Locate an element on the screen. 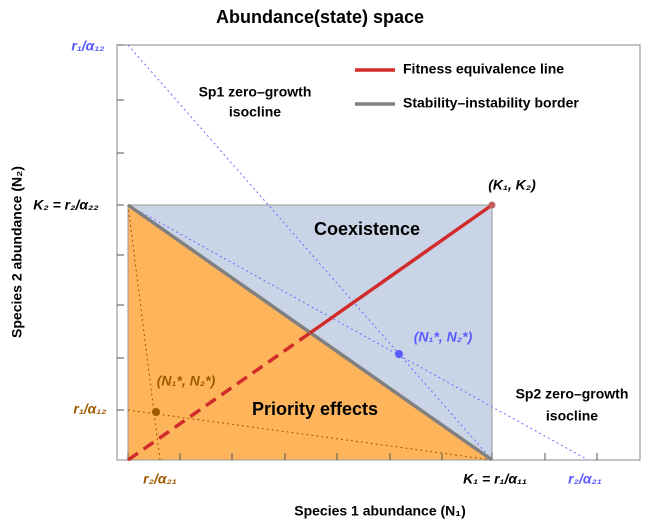  label: K₂ = r₂/α₂₂ is located at coordinates (65, 205).